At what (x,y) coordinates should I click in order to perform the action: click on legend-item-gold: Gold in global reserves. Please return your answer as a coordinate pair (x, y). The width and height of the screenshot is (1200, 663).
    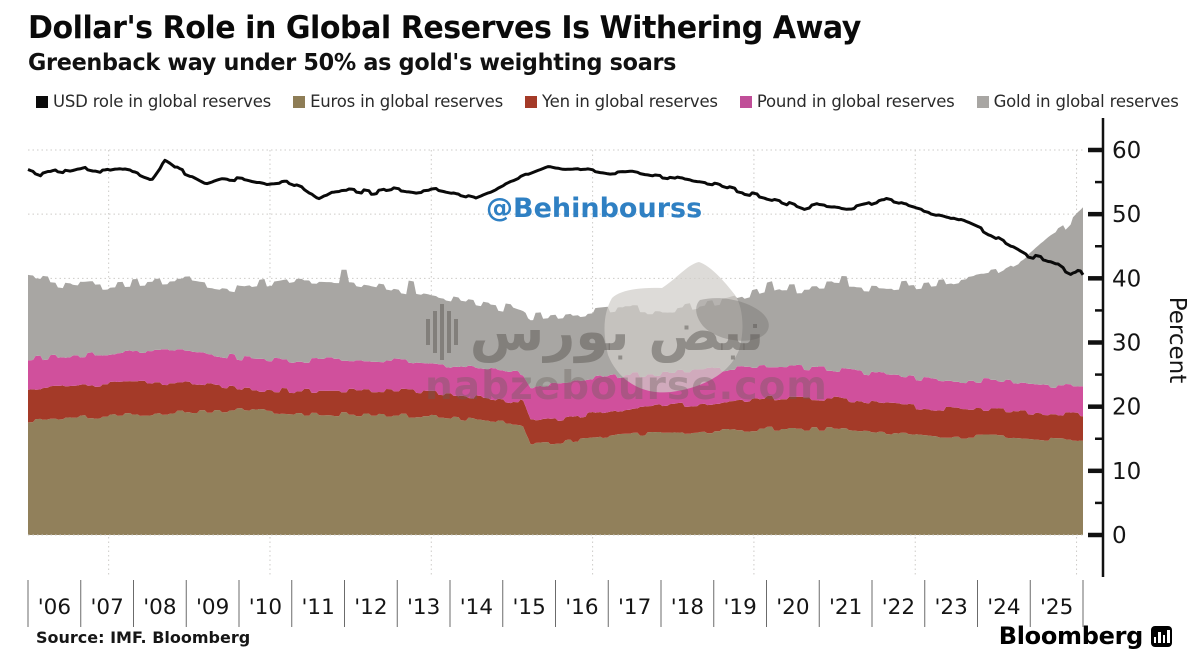
    Looking at the image, I should click on (1077, 101).